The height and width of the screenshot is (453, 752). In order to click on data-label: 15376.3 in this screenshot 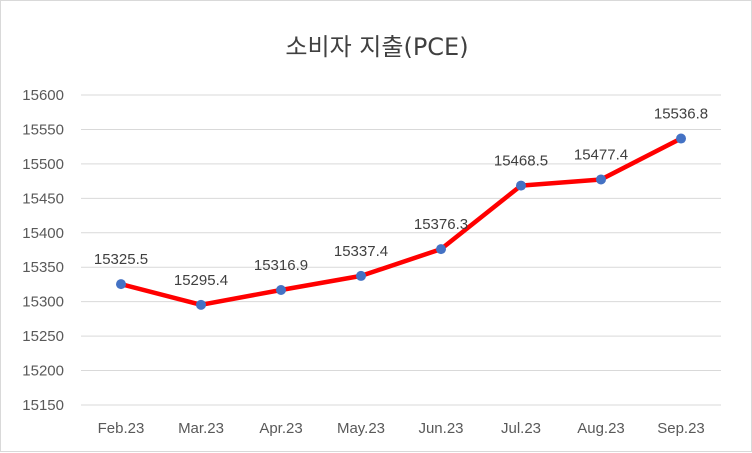, I will do `click(441, 224)`.